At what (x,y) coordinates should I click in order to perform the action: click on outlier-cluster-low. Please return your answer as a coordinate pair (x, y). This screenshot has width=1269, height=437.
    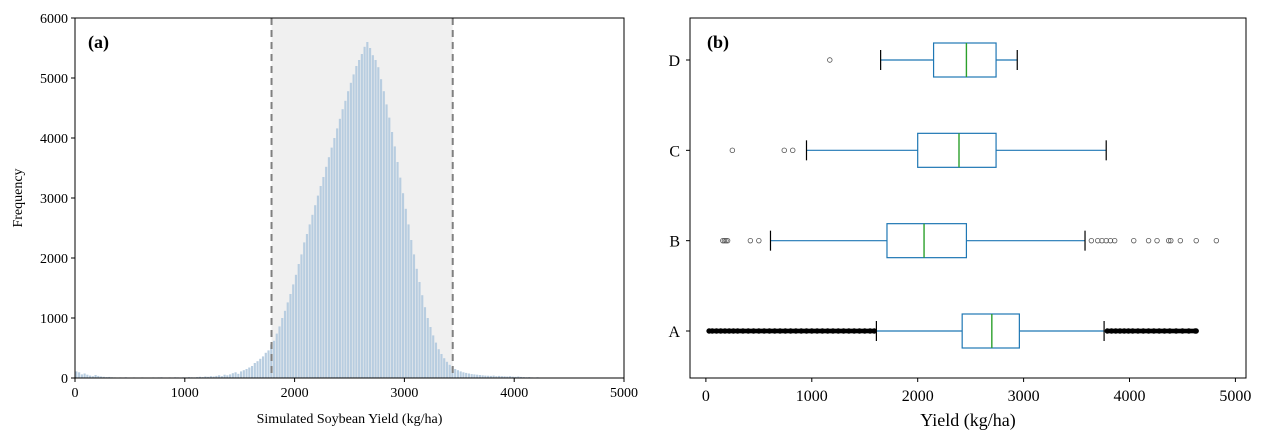
    Looking at the image, I should click on (792, 331).